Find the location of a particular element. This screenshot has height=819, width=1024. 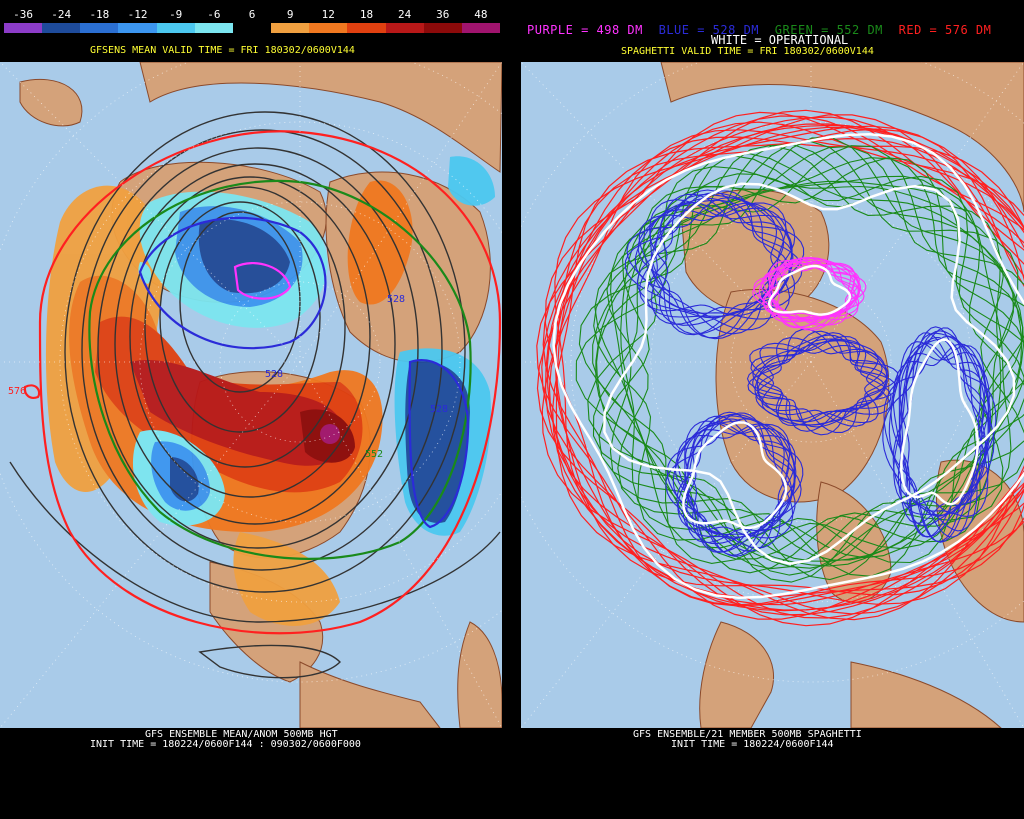

colorbar-tick: 48 is located at coordinates (481, 14).